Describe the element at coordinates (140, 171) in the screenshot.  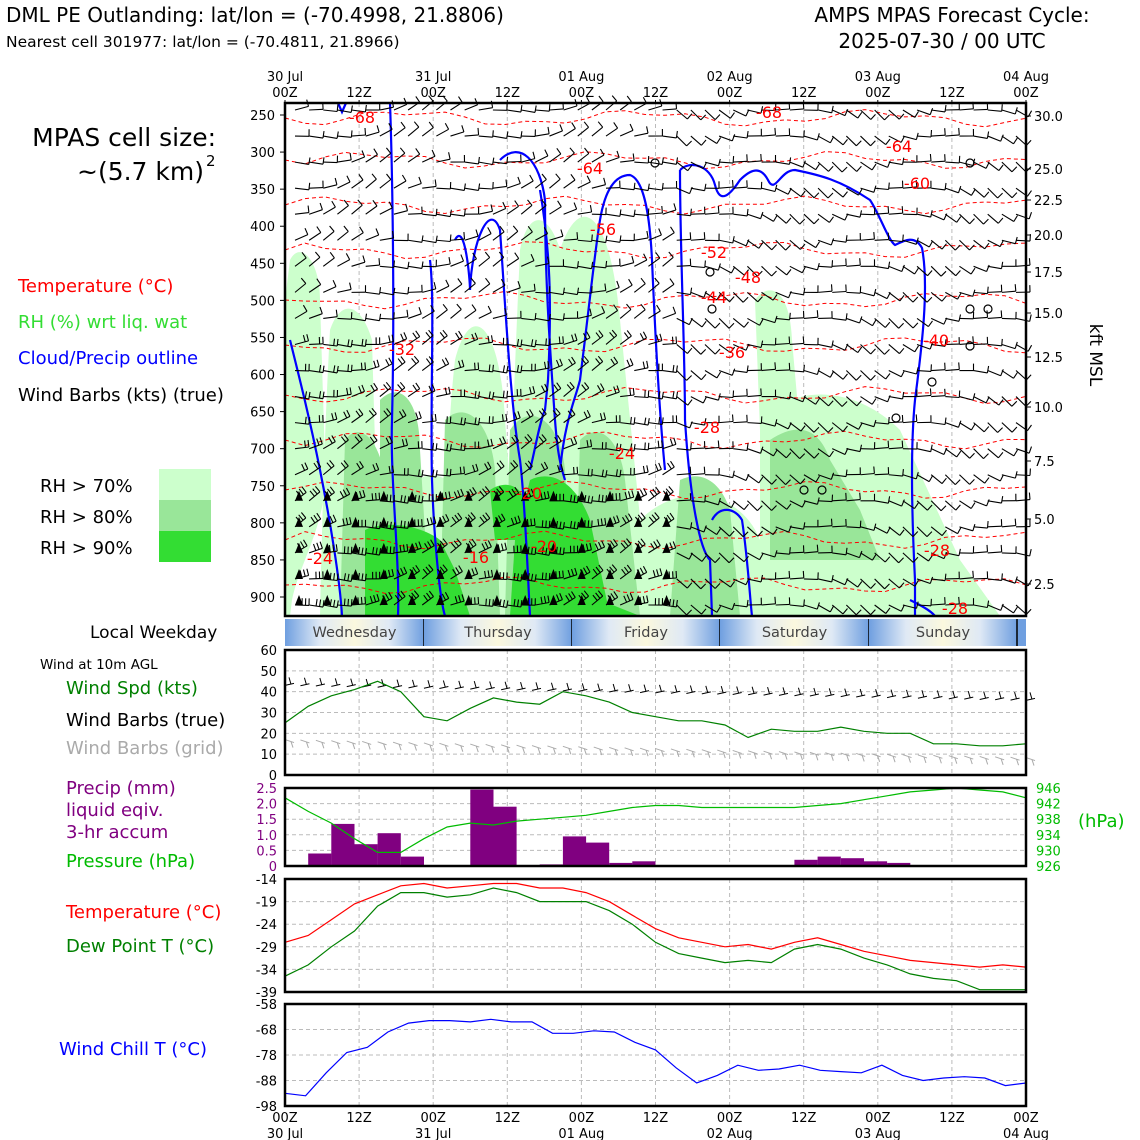
I see `cell-size-line2: ~(5.7 km)` at that location.